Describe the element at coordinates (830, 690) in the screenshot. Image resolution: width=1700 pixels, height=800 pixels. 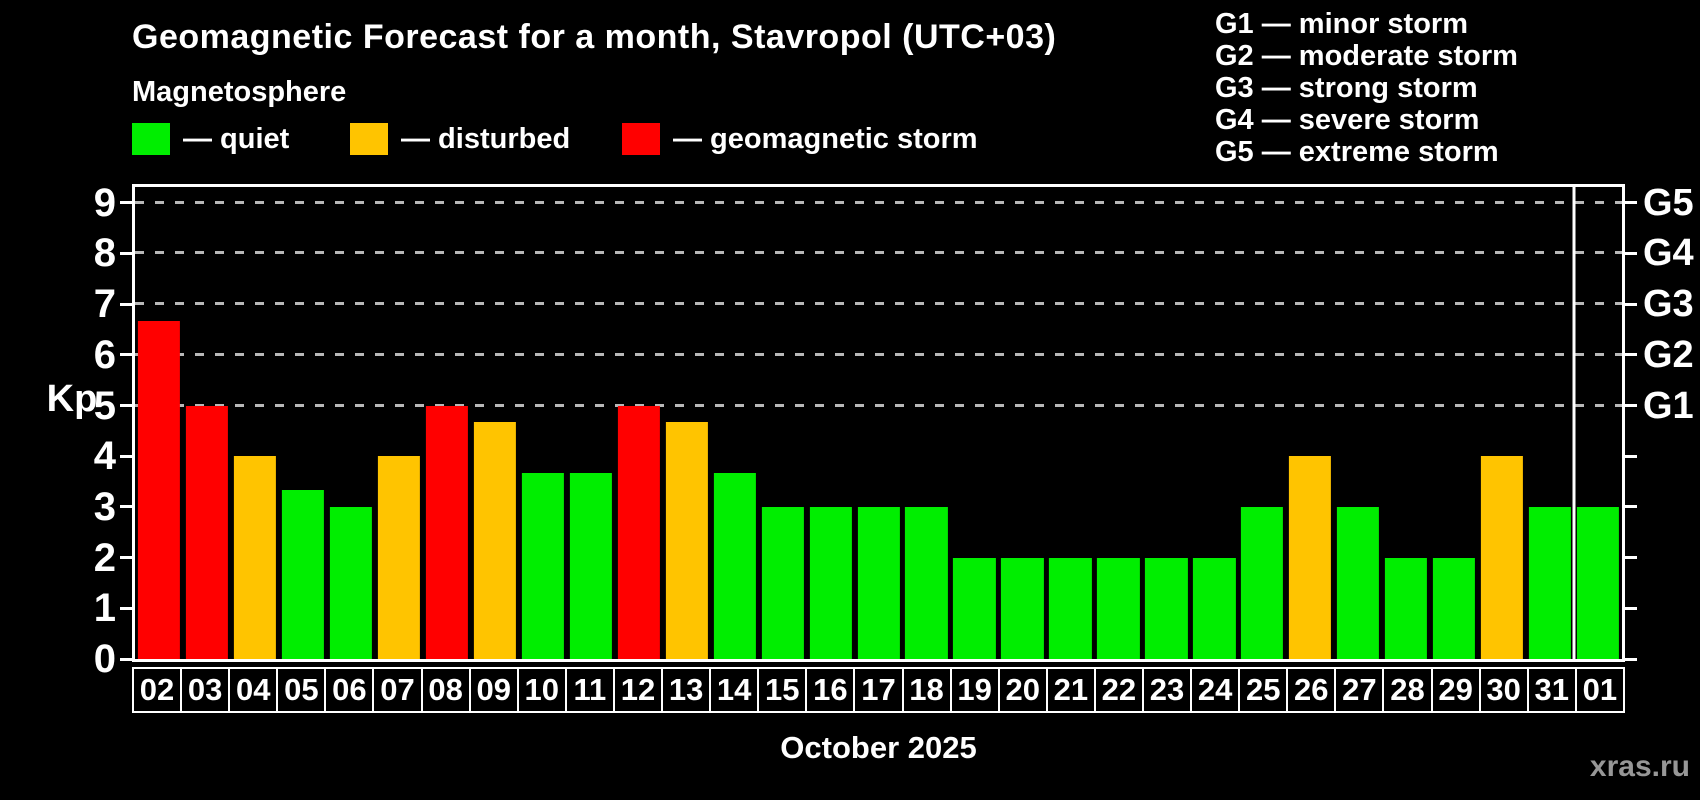
I see `x-day-cell-16: 16` at that location.